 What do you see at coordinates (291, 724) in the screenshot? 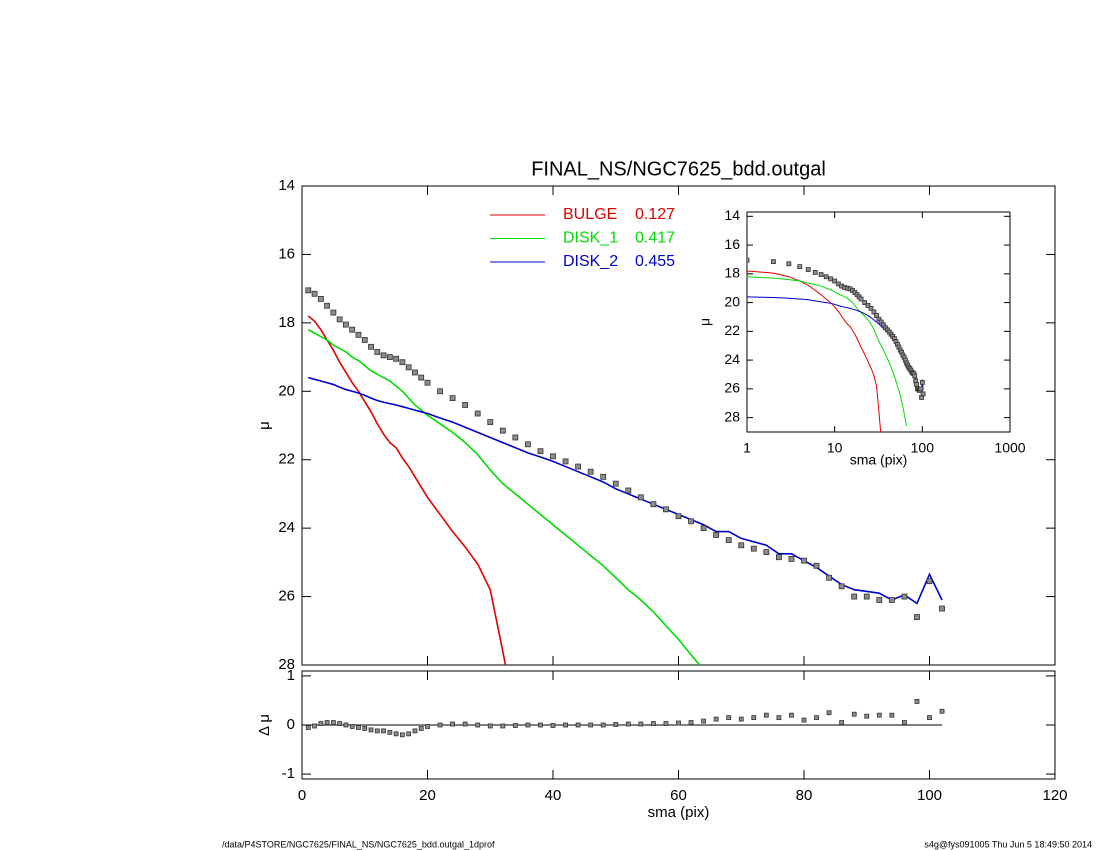
I see `y-tick-label: 0` at bounding box center [291, 724].